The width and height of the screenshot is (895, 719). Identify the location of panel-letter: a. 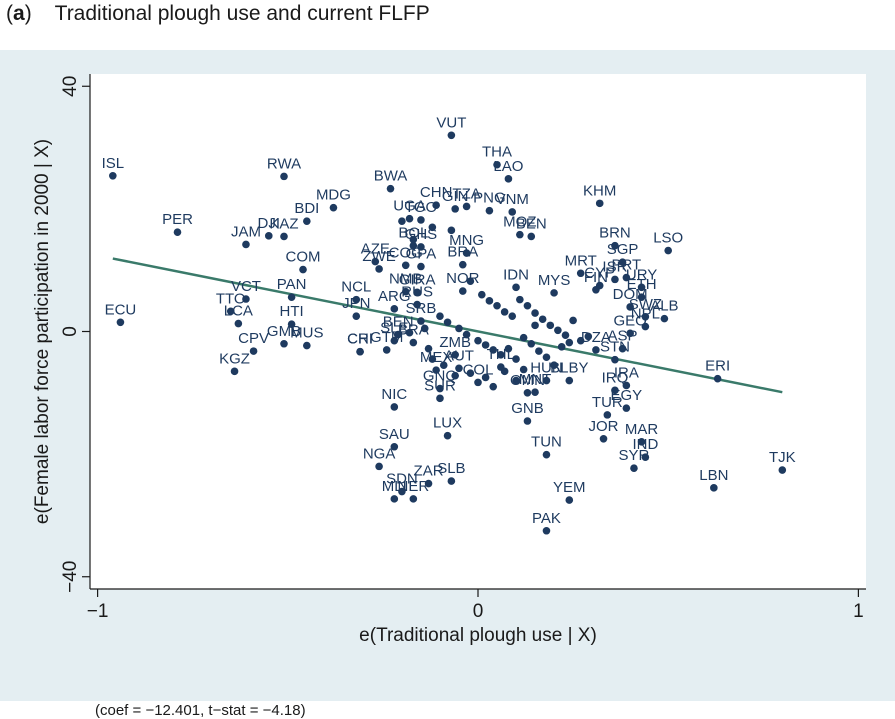
(19, 13).